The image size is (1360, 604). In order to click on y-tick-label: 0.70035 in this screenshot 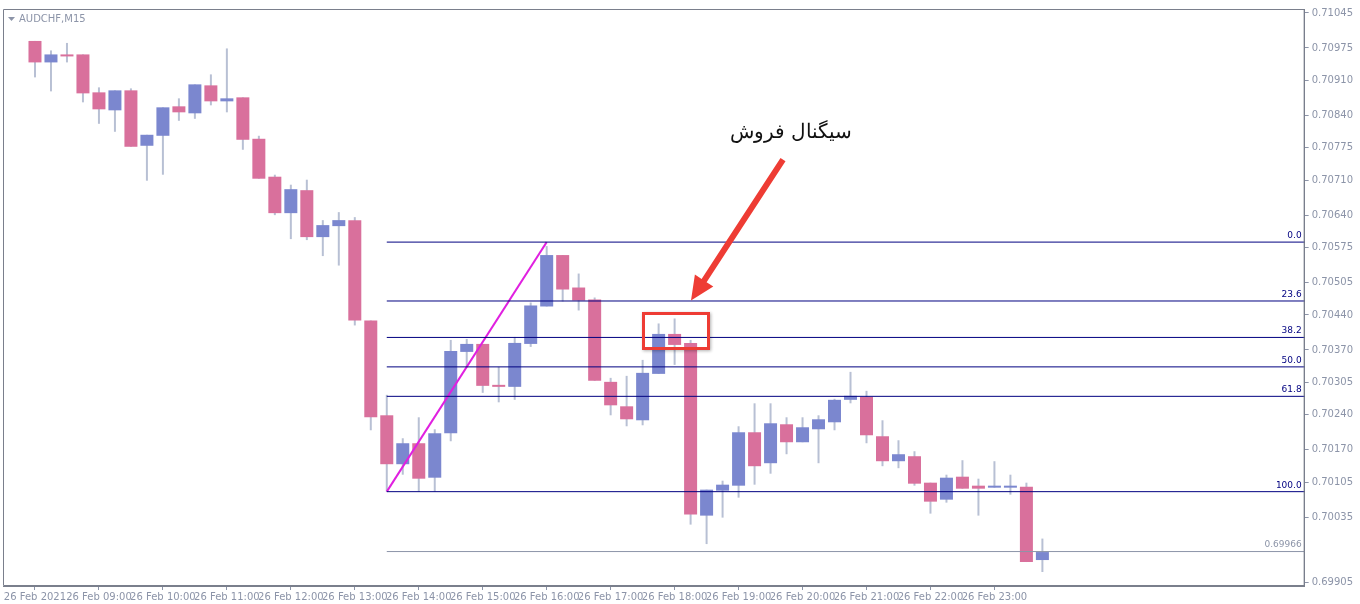, I will do `click(1332, 516)`.